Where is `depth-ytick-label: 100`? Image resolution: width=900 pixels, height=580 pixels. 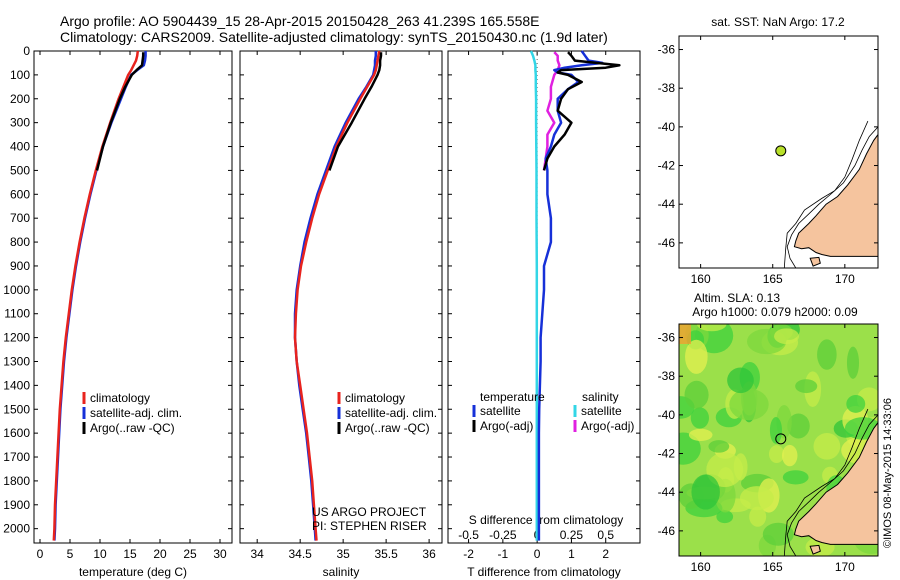 depth-ytick-label: 100 is located at coordinates (20, 75).